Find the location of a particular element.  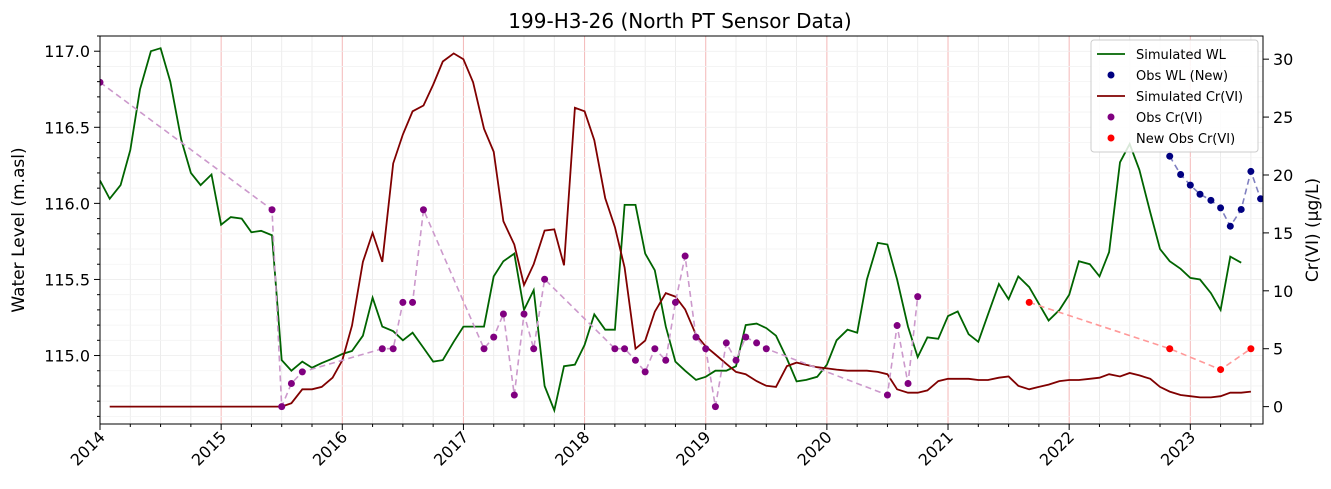

x-axis: 2014 2015 2016 2017 2018 2019 2020 2021 2022 2023 is located at coordinates (659, 447).